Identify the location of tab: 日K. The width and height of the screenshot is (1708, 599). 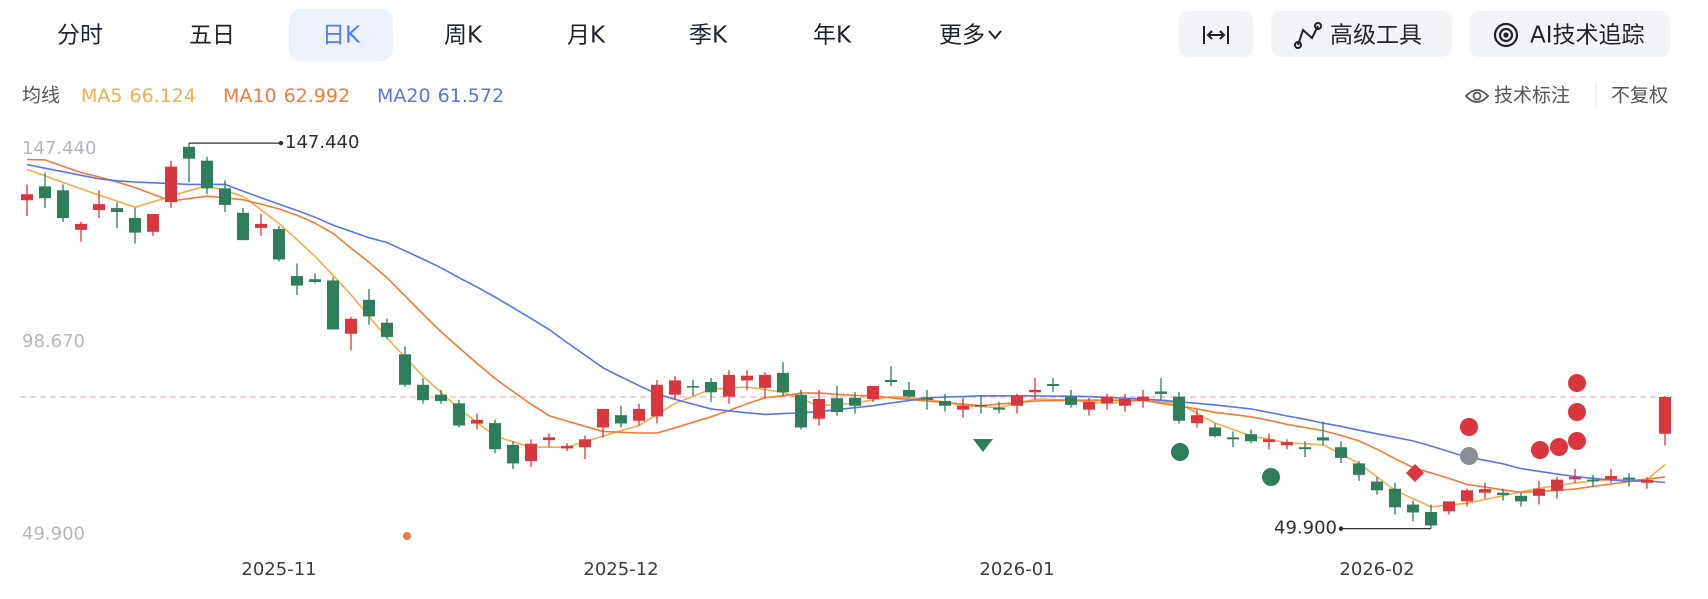
(341, 36).